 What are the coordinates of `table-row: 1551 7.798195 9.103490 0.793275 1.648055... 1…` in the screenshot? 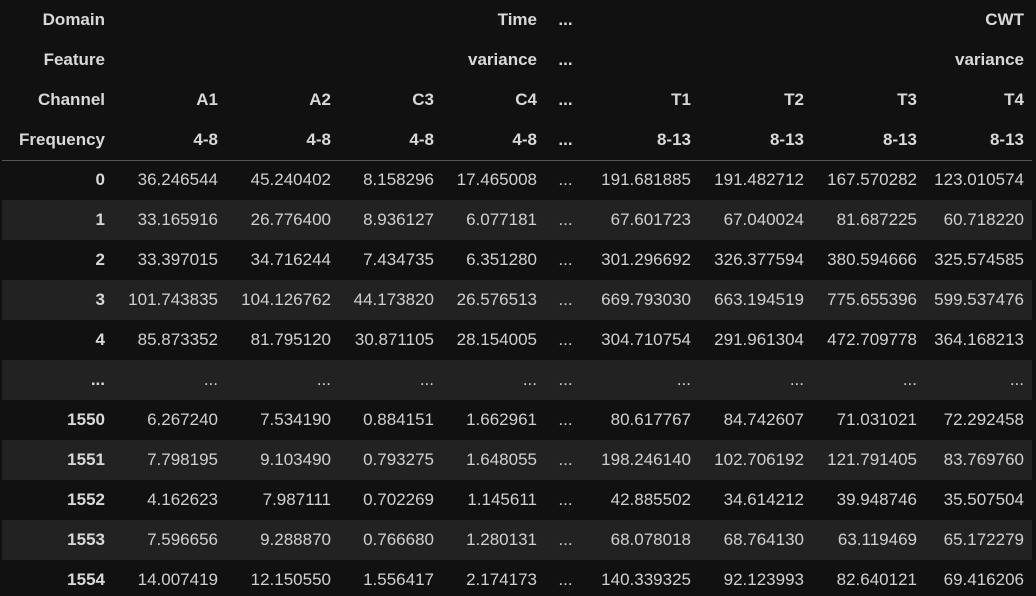 It's located at (517, 460).